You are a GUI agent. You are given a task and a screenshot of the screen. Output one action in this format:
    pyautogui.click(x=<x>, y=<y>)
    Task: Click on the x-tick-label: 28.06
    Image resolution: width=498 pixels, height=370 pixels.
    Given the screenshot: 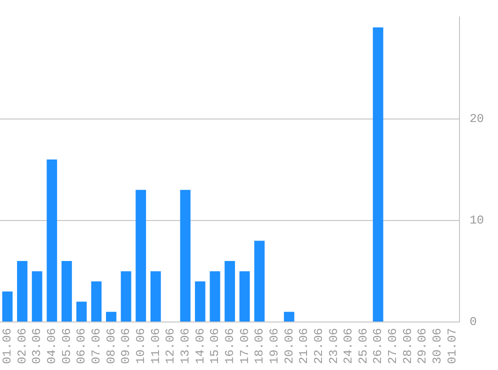 What is the action you would take?
    pyautogui.click(x=407, y=346)
    